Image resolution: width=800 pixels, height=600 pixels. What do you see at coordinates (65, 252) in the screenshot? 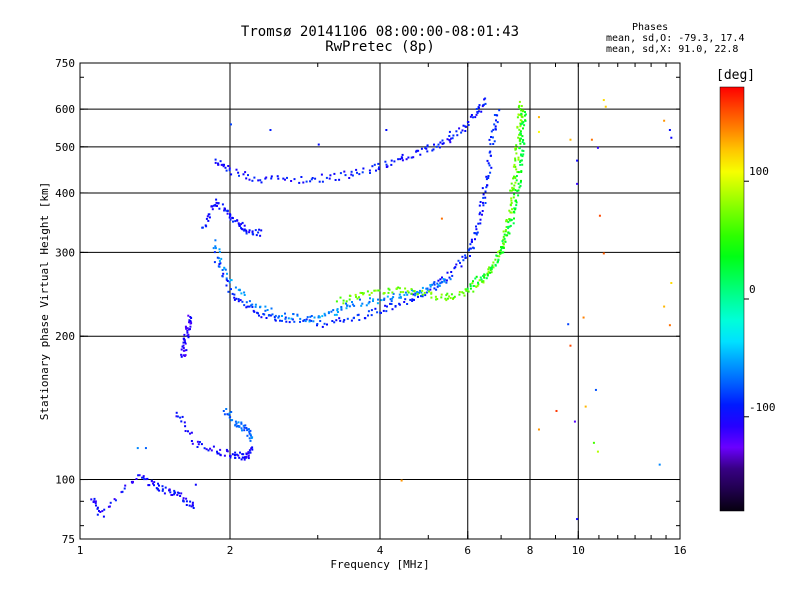
I see `y-tick-label: 300` at bounding box center [65, 252].